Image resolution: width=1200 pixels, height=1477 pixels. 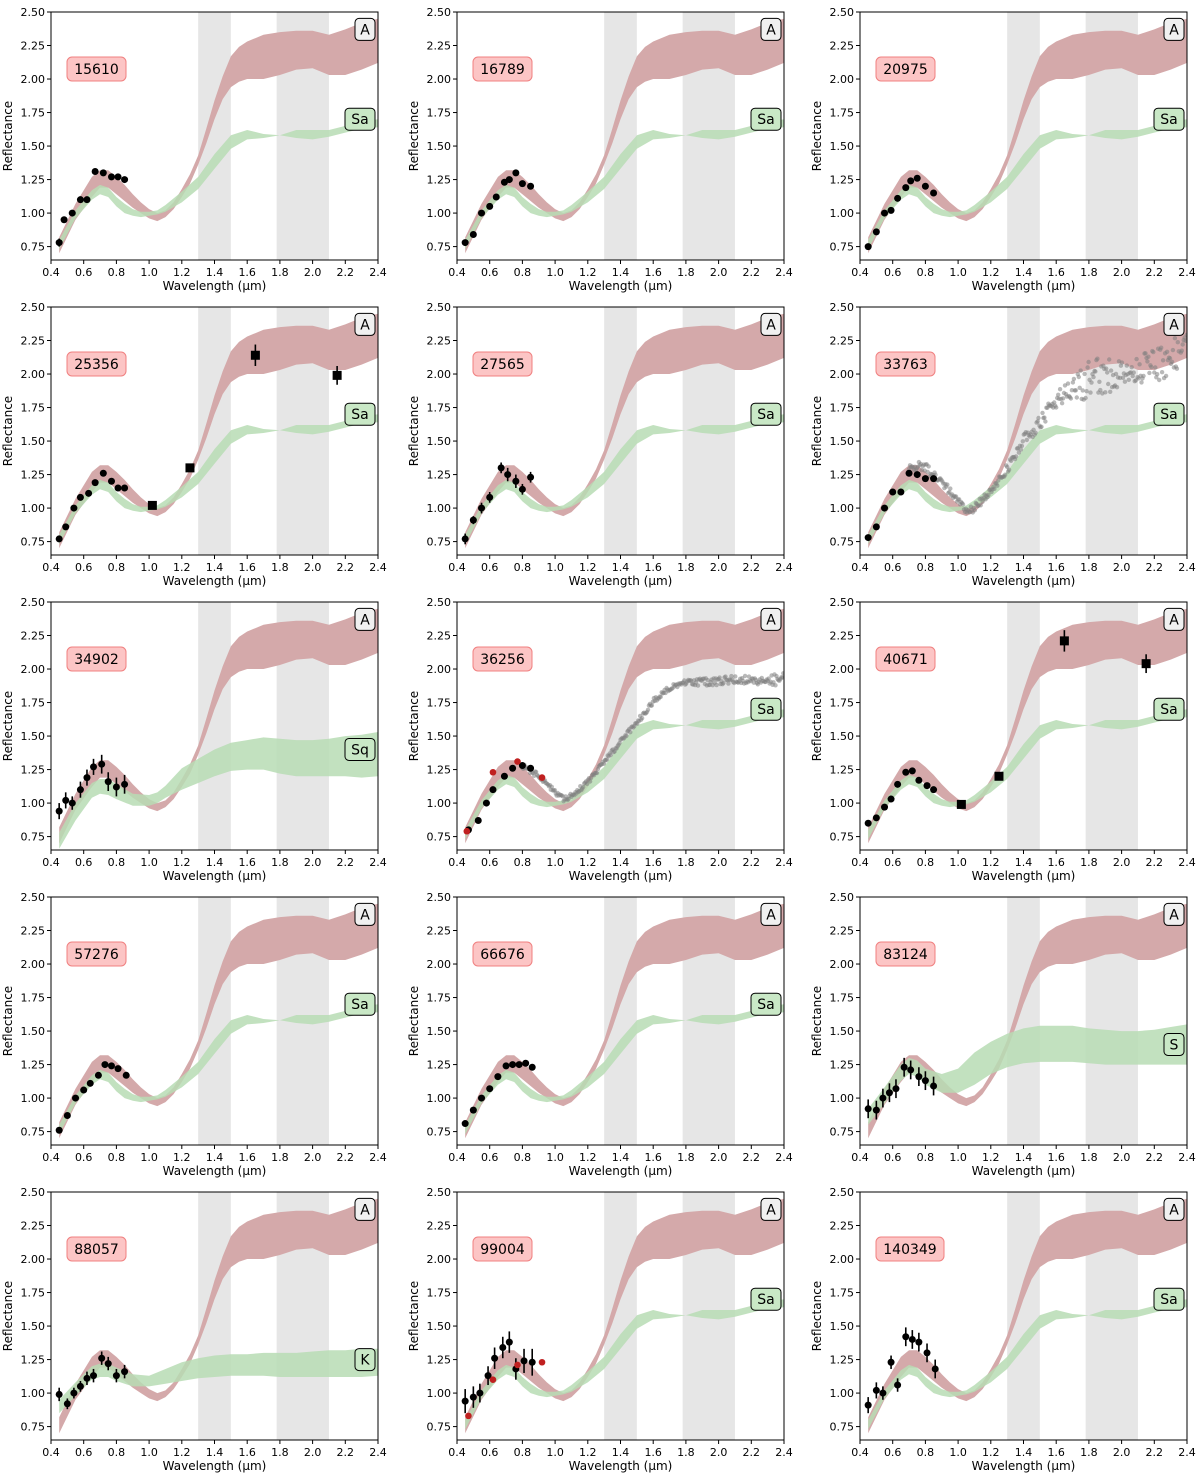 What do you see at coordinates (84, 567) in the screenshot?
I see `x-tick-label: 0.6` at bounding box center [84, 567].